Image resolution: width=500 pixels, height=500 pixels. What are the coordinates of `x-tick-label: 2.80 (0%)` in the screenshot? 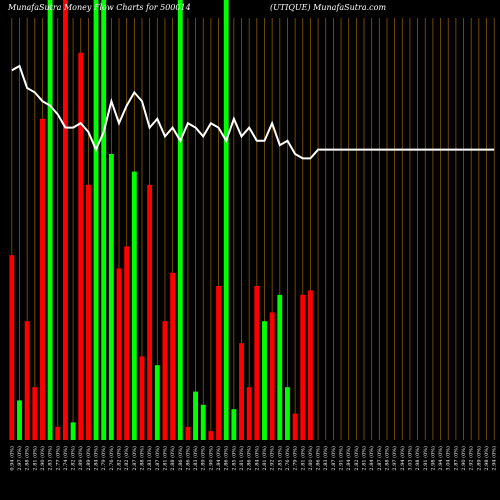 It's located at (310, 458).